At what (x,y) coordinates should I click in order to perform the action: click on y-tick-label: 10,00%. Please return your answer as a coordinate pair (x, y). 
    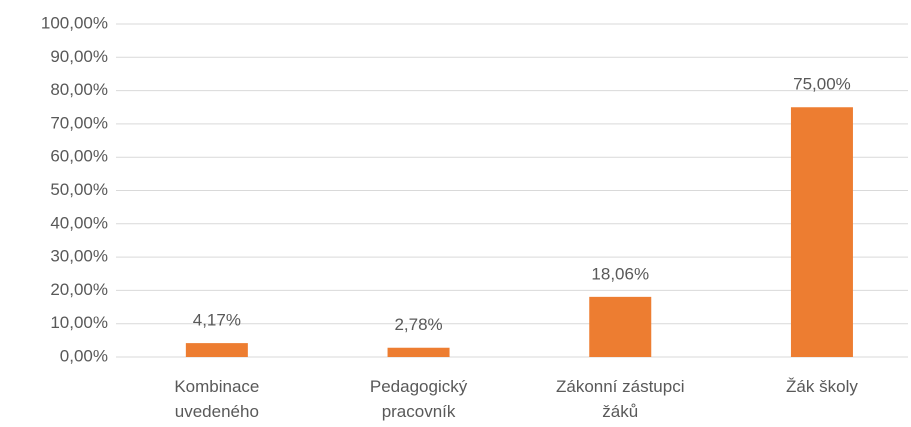
    Looking at the image, I should click on (79, 322).